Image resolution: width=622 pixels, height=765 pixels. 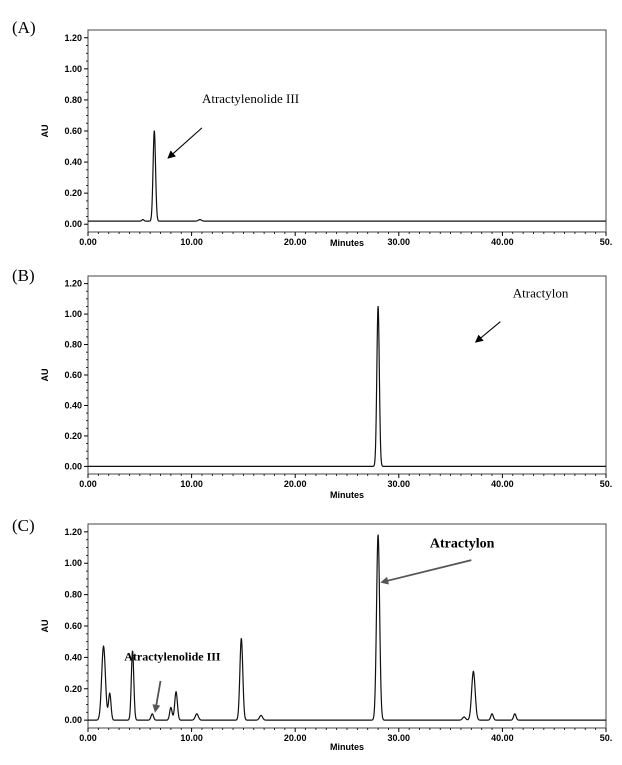 I want to click on panel-label: (A), so click(x=24, y=27).